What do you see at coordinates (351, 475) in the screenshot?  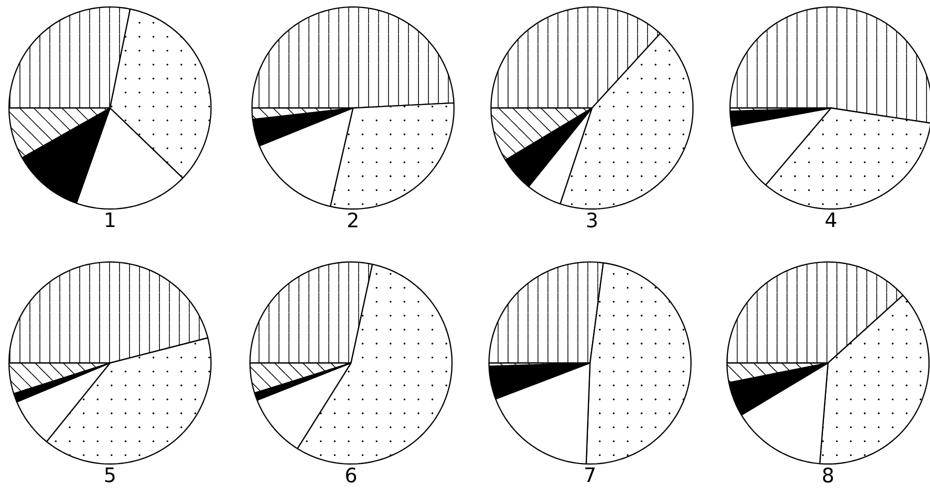 I see `text: 6` at bounding box center [351, 475].